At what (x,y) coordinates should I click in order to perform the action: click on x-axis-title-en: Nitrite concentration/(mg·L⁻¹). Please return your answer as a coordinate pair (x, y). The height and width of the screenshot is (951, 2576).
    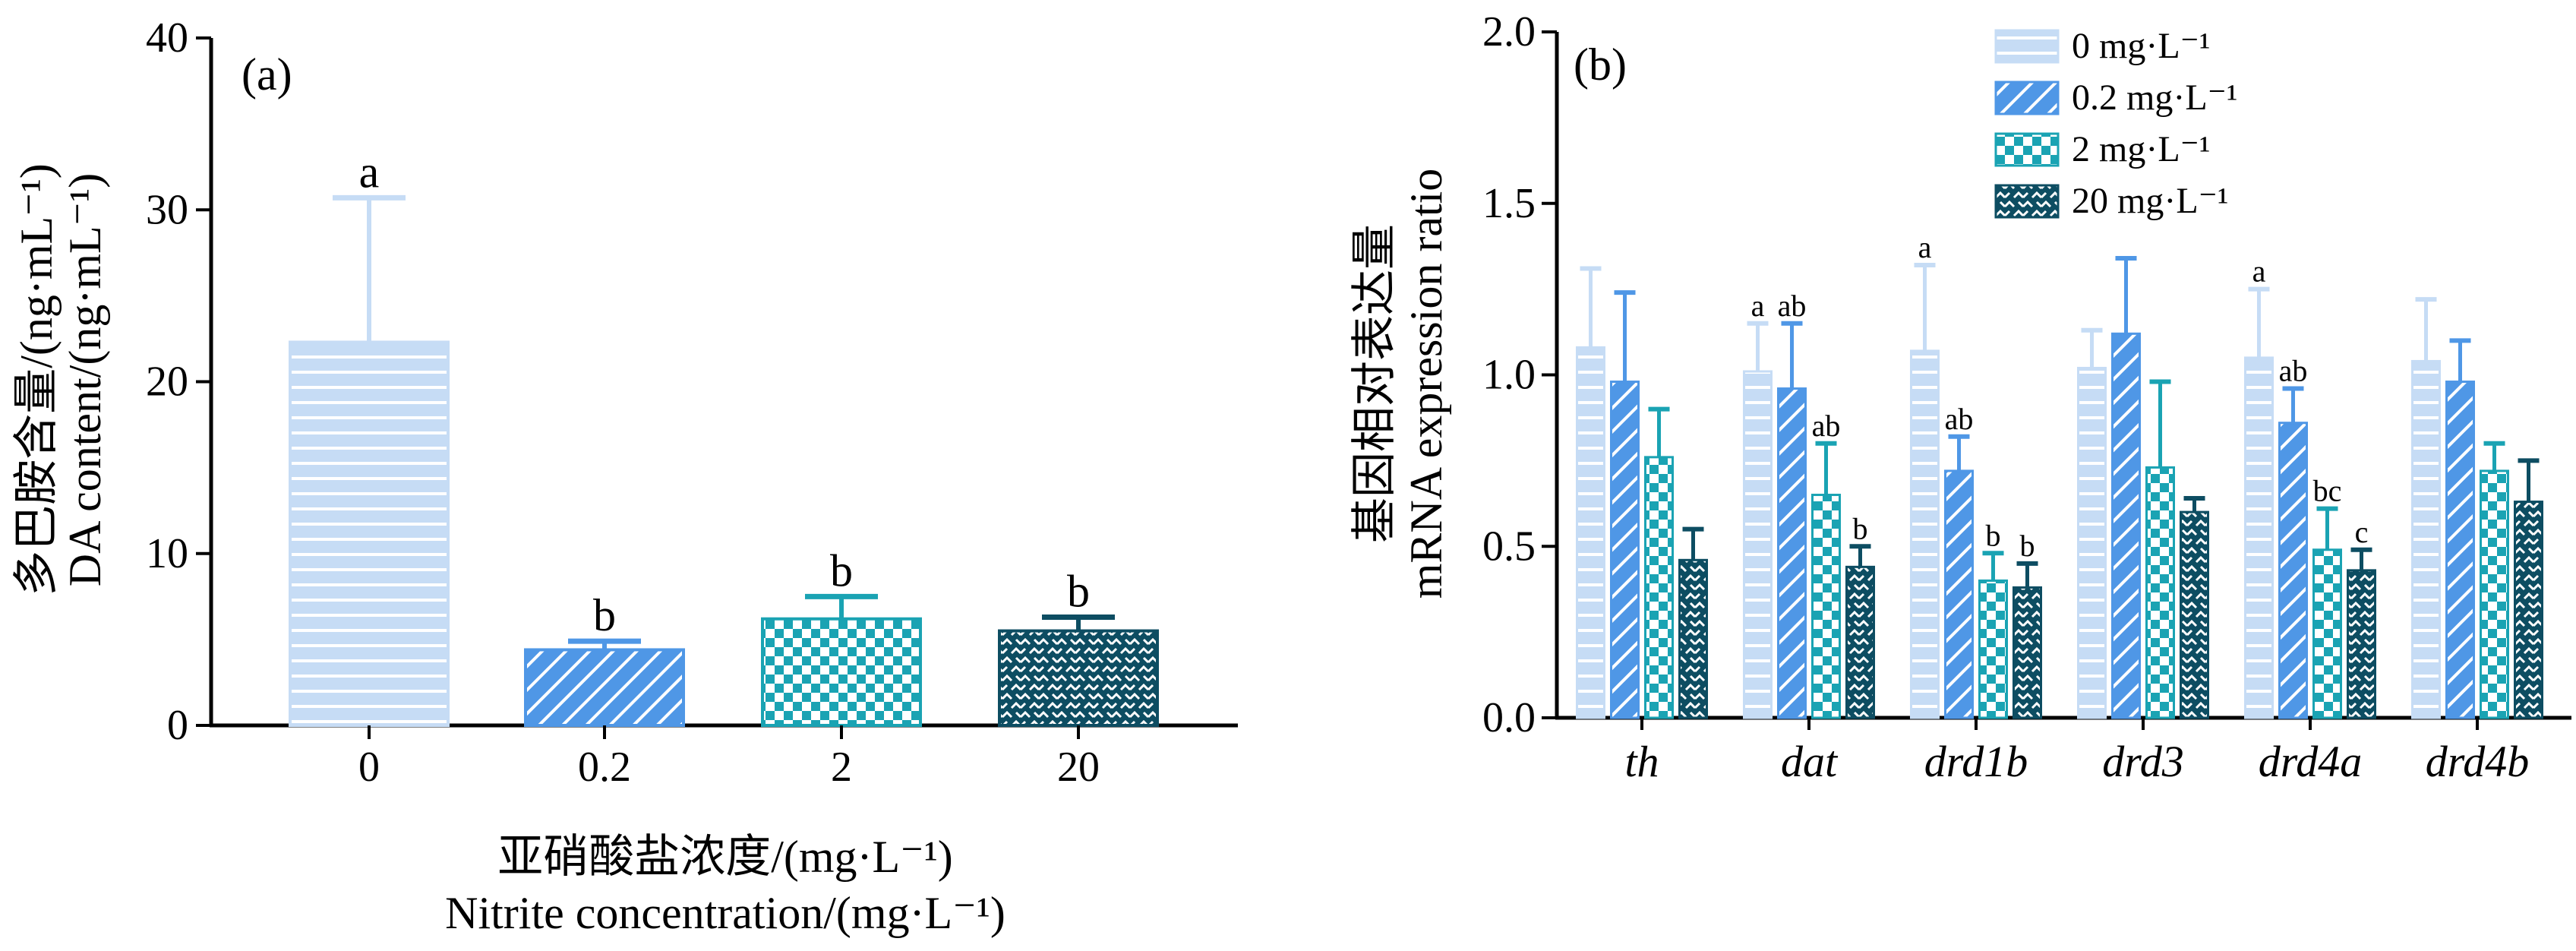
    Looking at the image, I should click on (725, 913).